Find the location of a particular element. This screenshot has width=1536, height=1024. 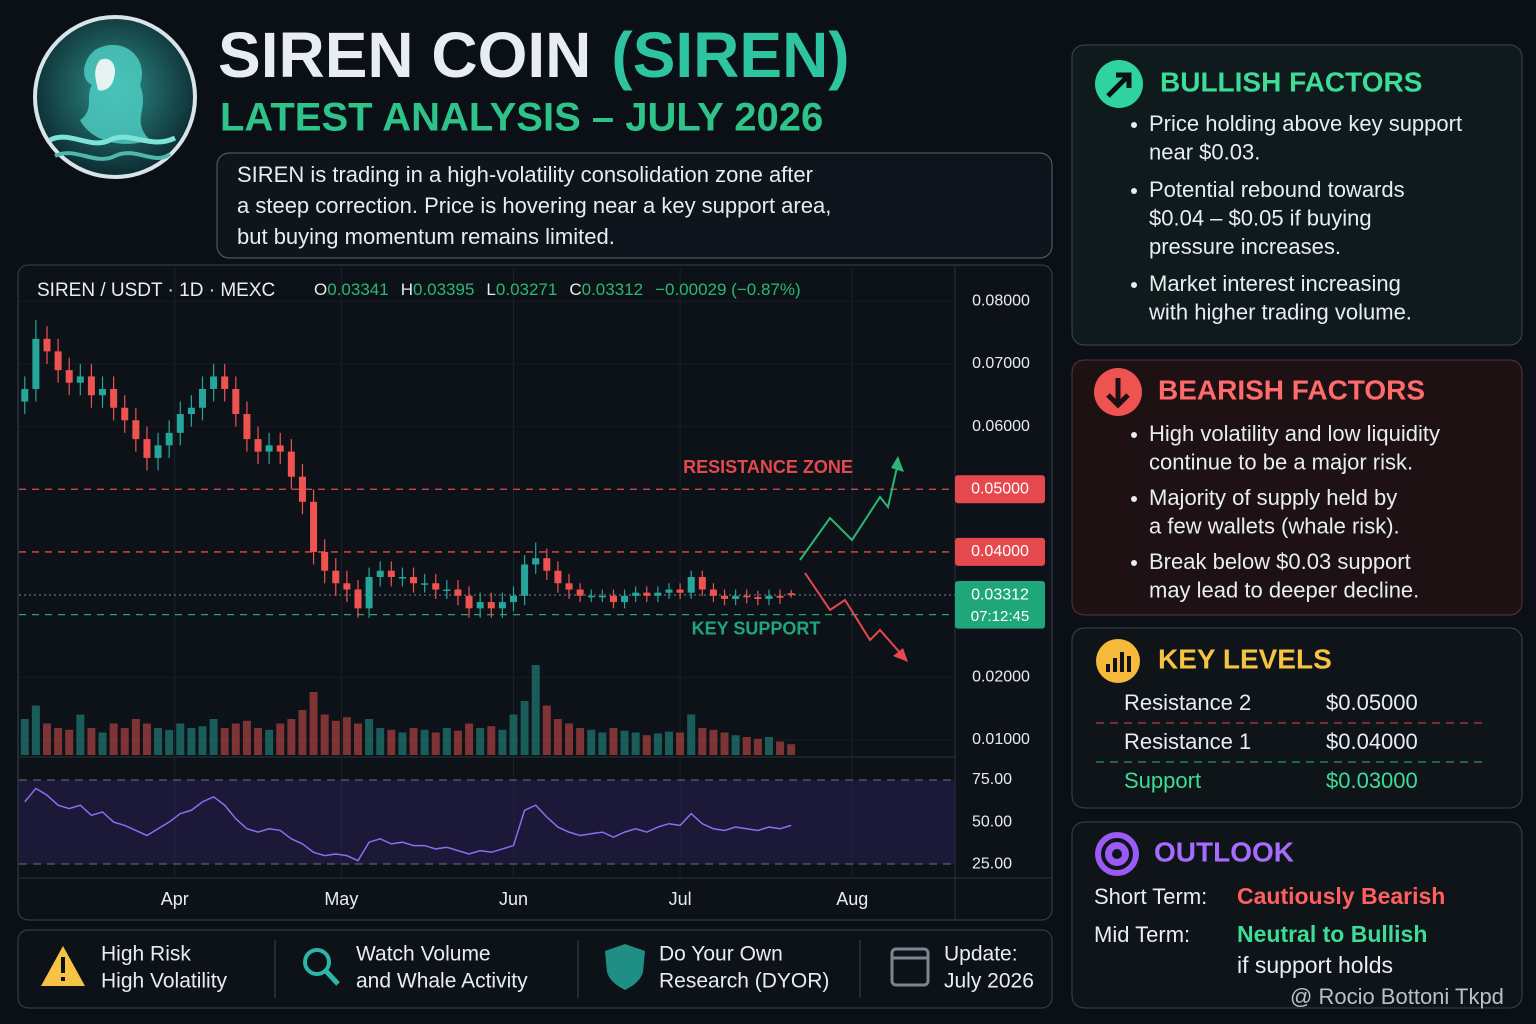

stat-label: C is located at coordinates (575, 289).